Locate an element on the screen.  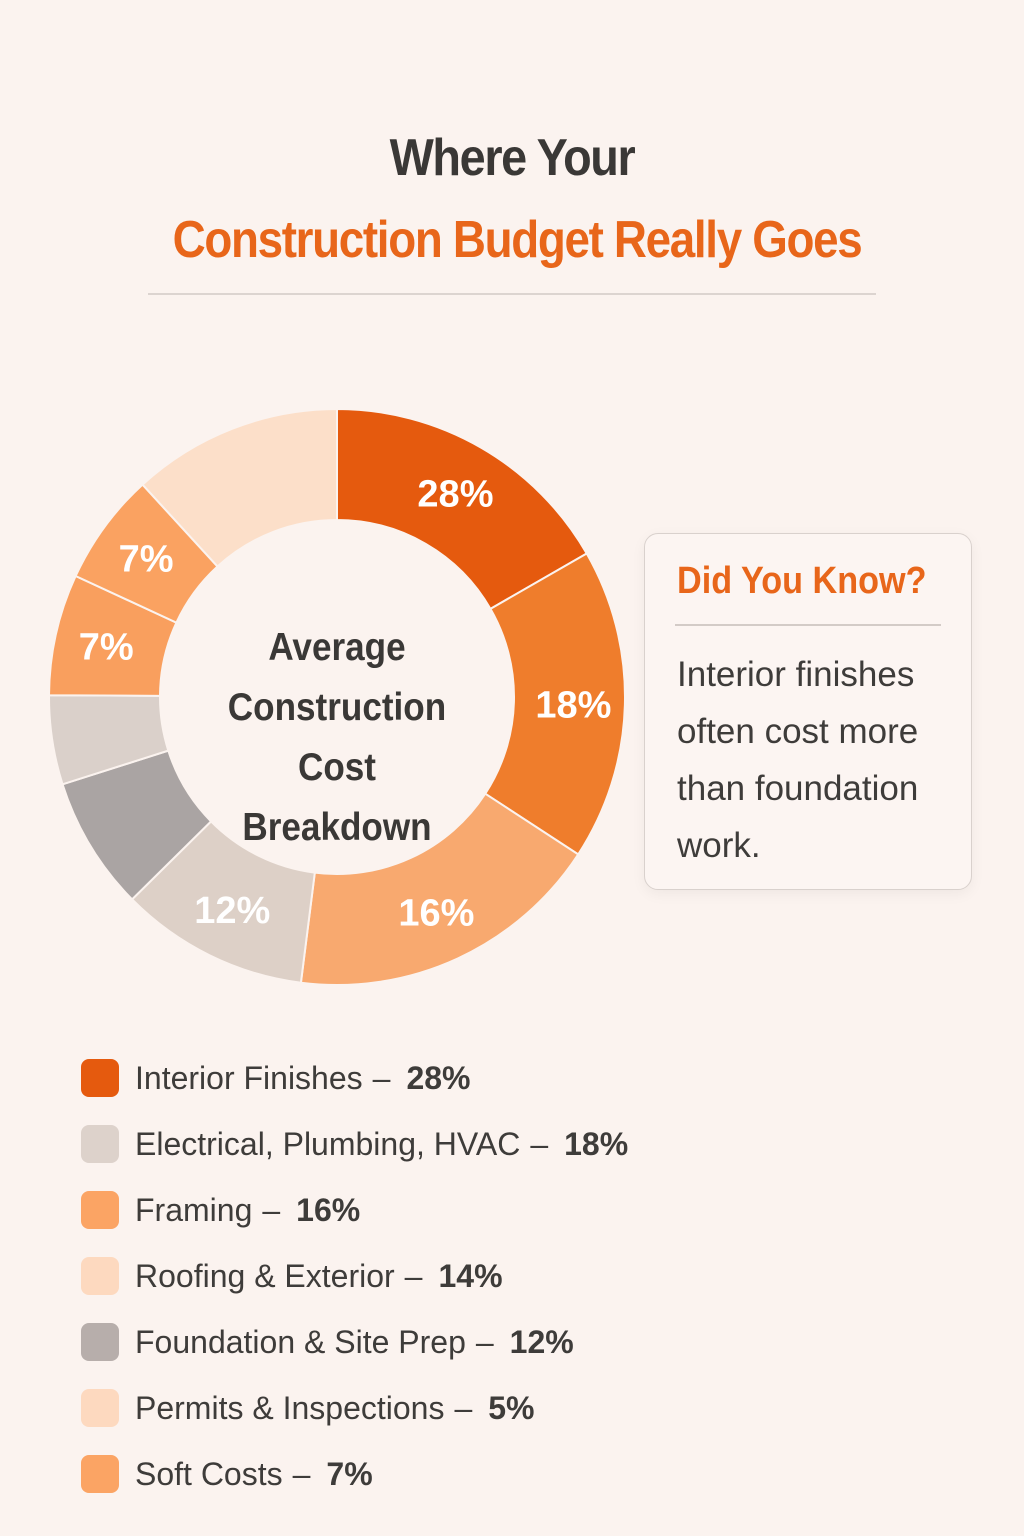
callout-title: Did You Know? is located at coordinates (802, 581).